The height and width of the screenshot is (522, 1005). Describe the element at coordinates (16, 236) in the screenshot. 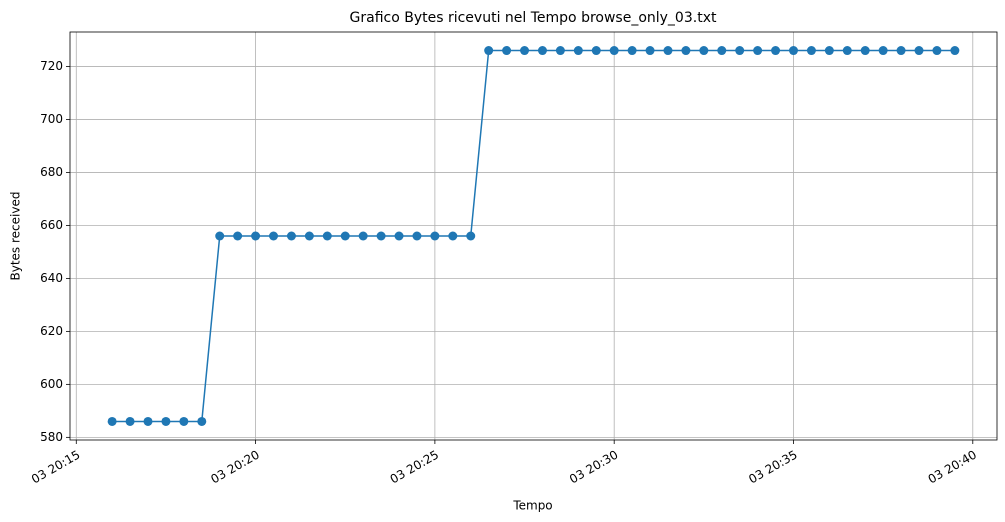

I see `y-axis-label: Bytes received` at that location.